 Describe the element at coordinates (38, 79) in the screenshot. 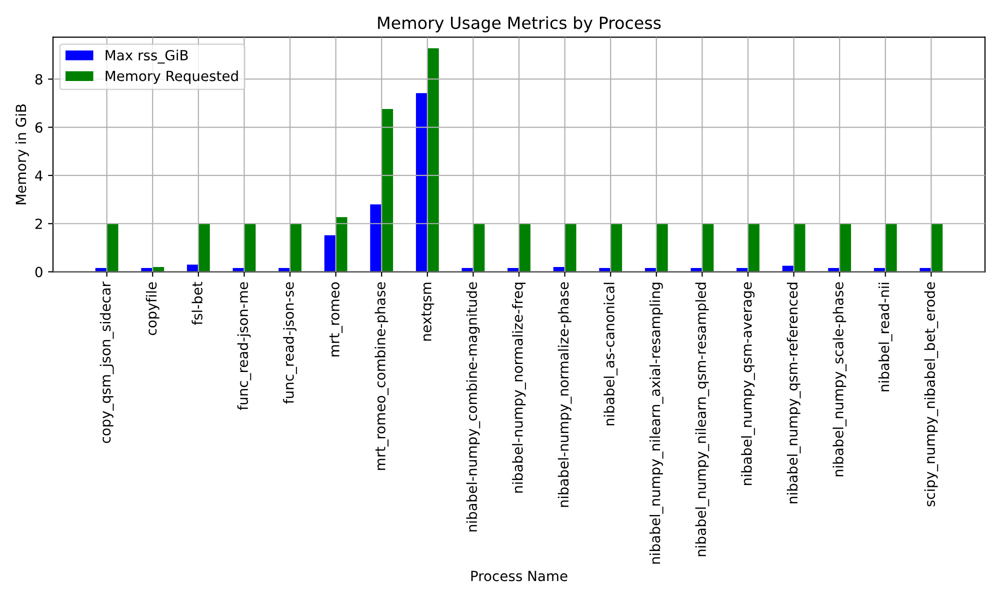

I see `y-tick-label: 8` at that location.